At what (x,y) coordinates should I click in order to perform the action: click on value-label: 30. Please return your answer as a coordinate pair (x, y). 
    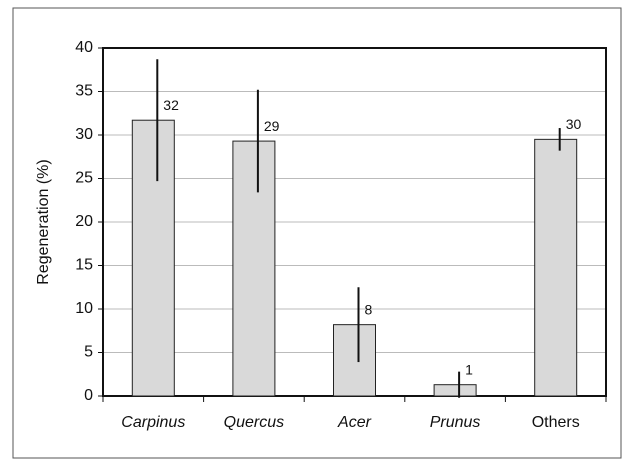
    Looking at the image, I should click on (574, 124).